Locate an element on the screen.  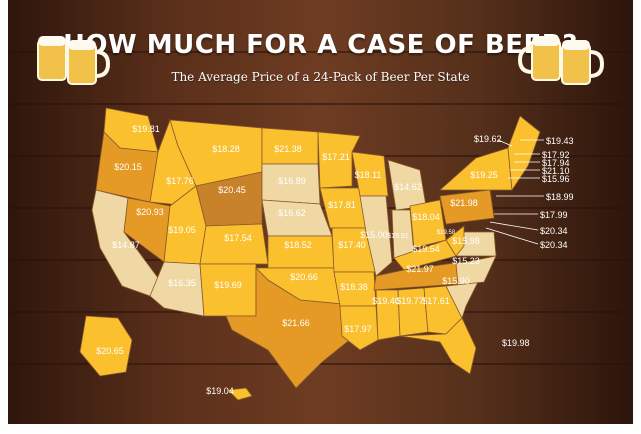
state-PA is located at coordinates (467, 207).